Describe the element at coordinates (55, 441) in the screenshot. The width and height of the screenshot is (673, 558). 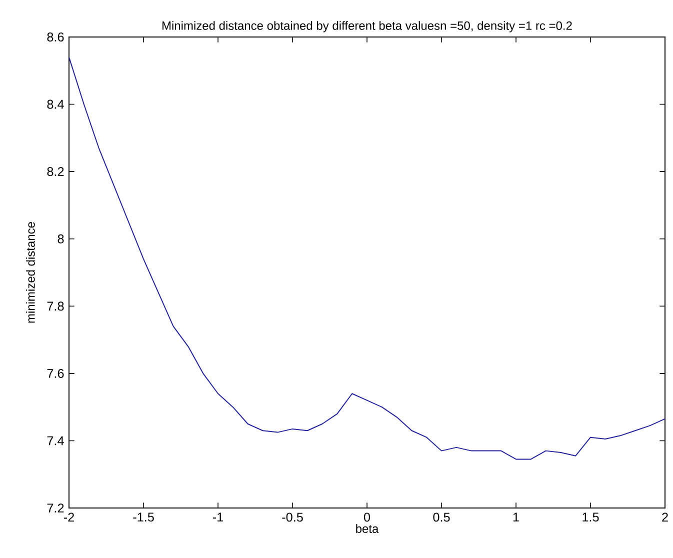
I see `y-tick-label: 7.4` at that location.